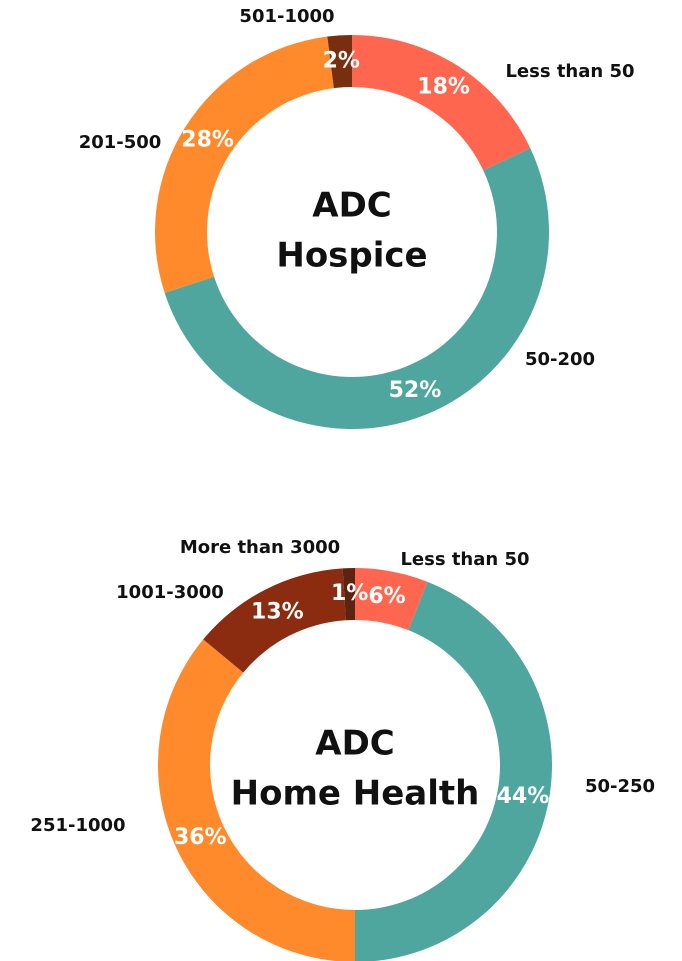 The width and height of the screenshot is (682, 961). What do you see at coordinates (286, 16) in the screenshot?
I see `category-label: 501-1000` at bounding box center [286, 16].